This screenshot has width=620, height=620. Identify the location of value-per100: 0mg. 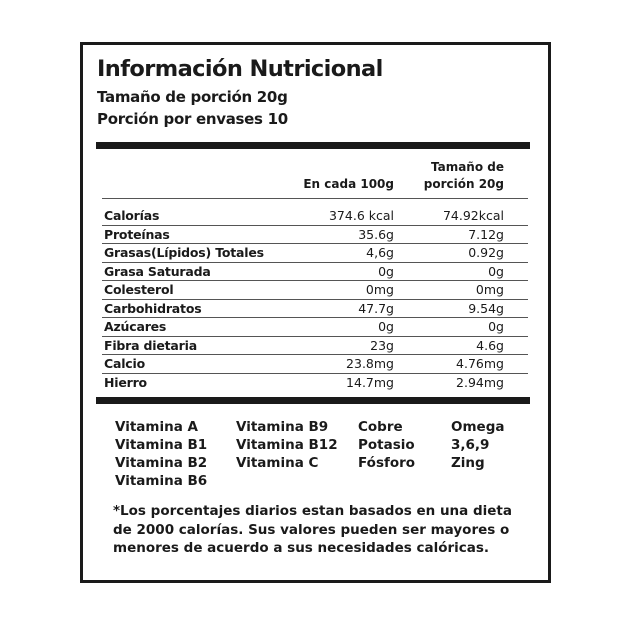
(379, 289).